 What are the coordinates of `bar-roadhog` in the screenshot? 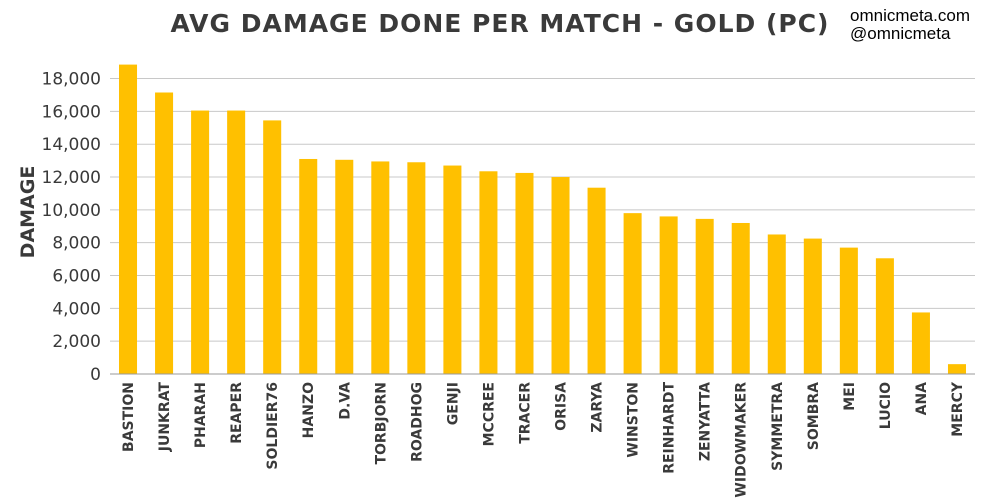 It's located at (416, 268).